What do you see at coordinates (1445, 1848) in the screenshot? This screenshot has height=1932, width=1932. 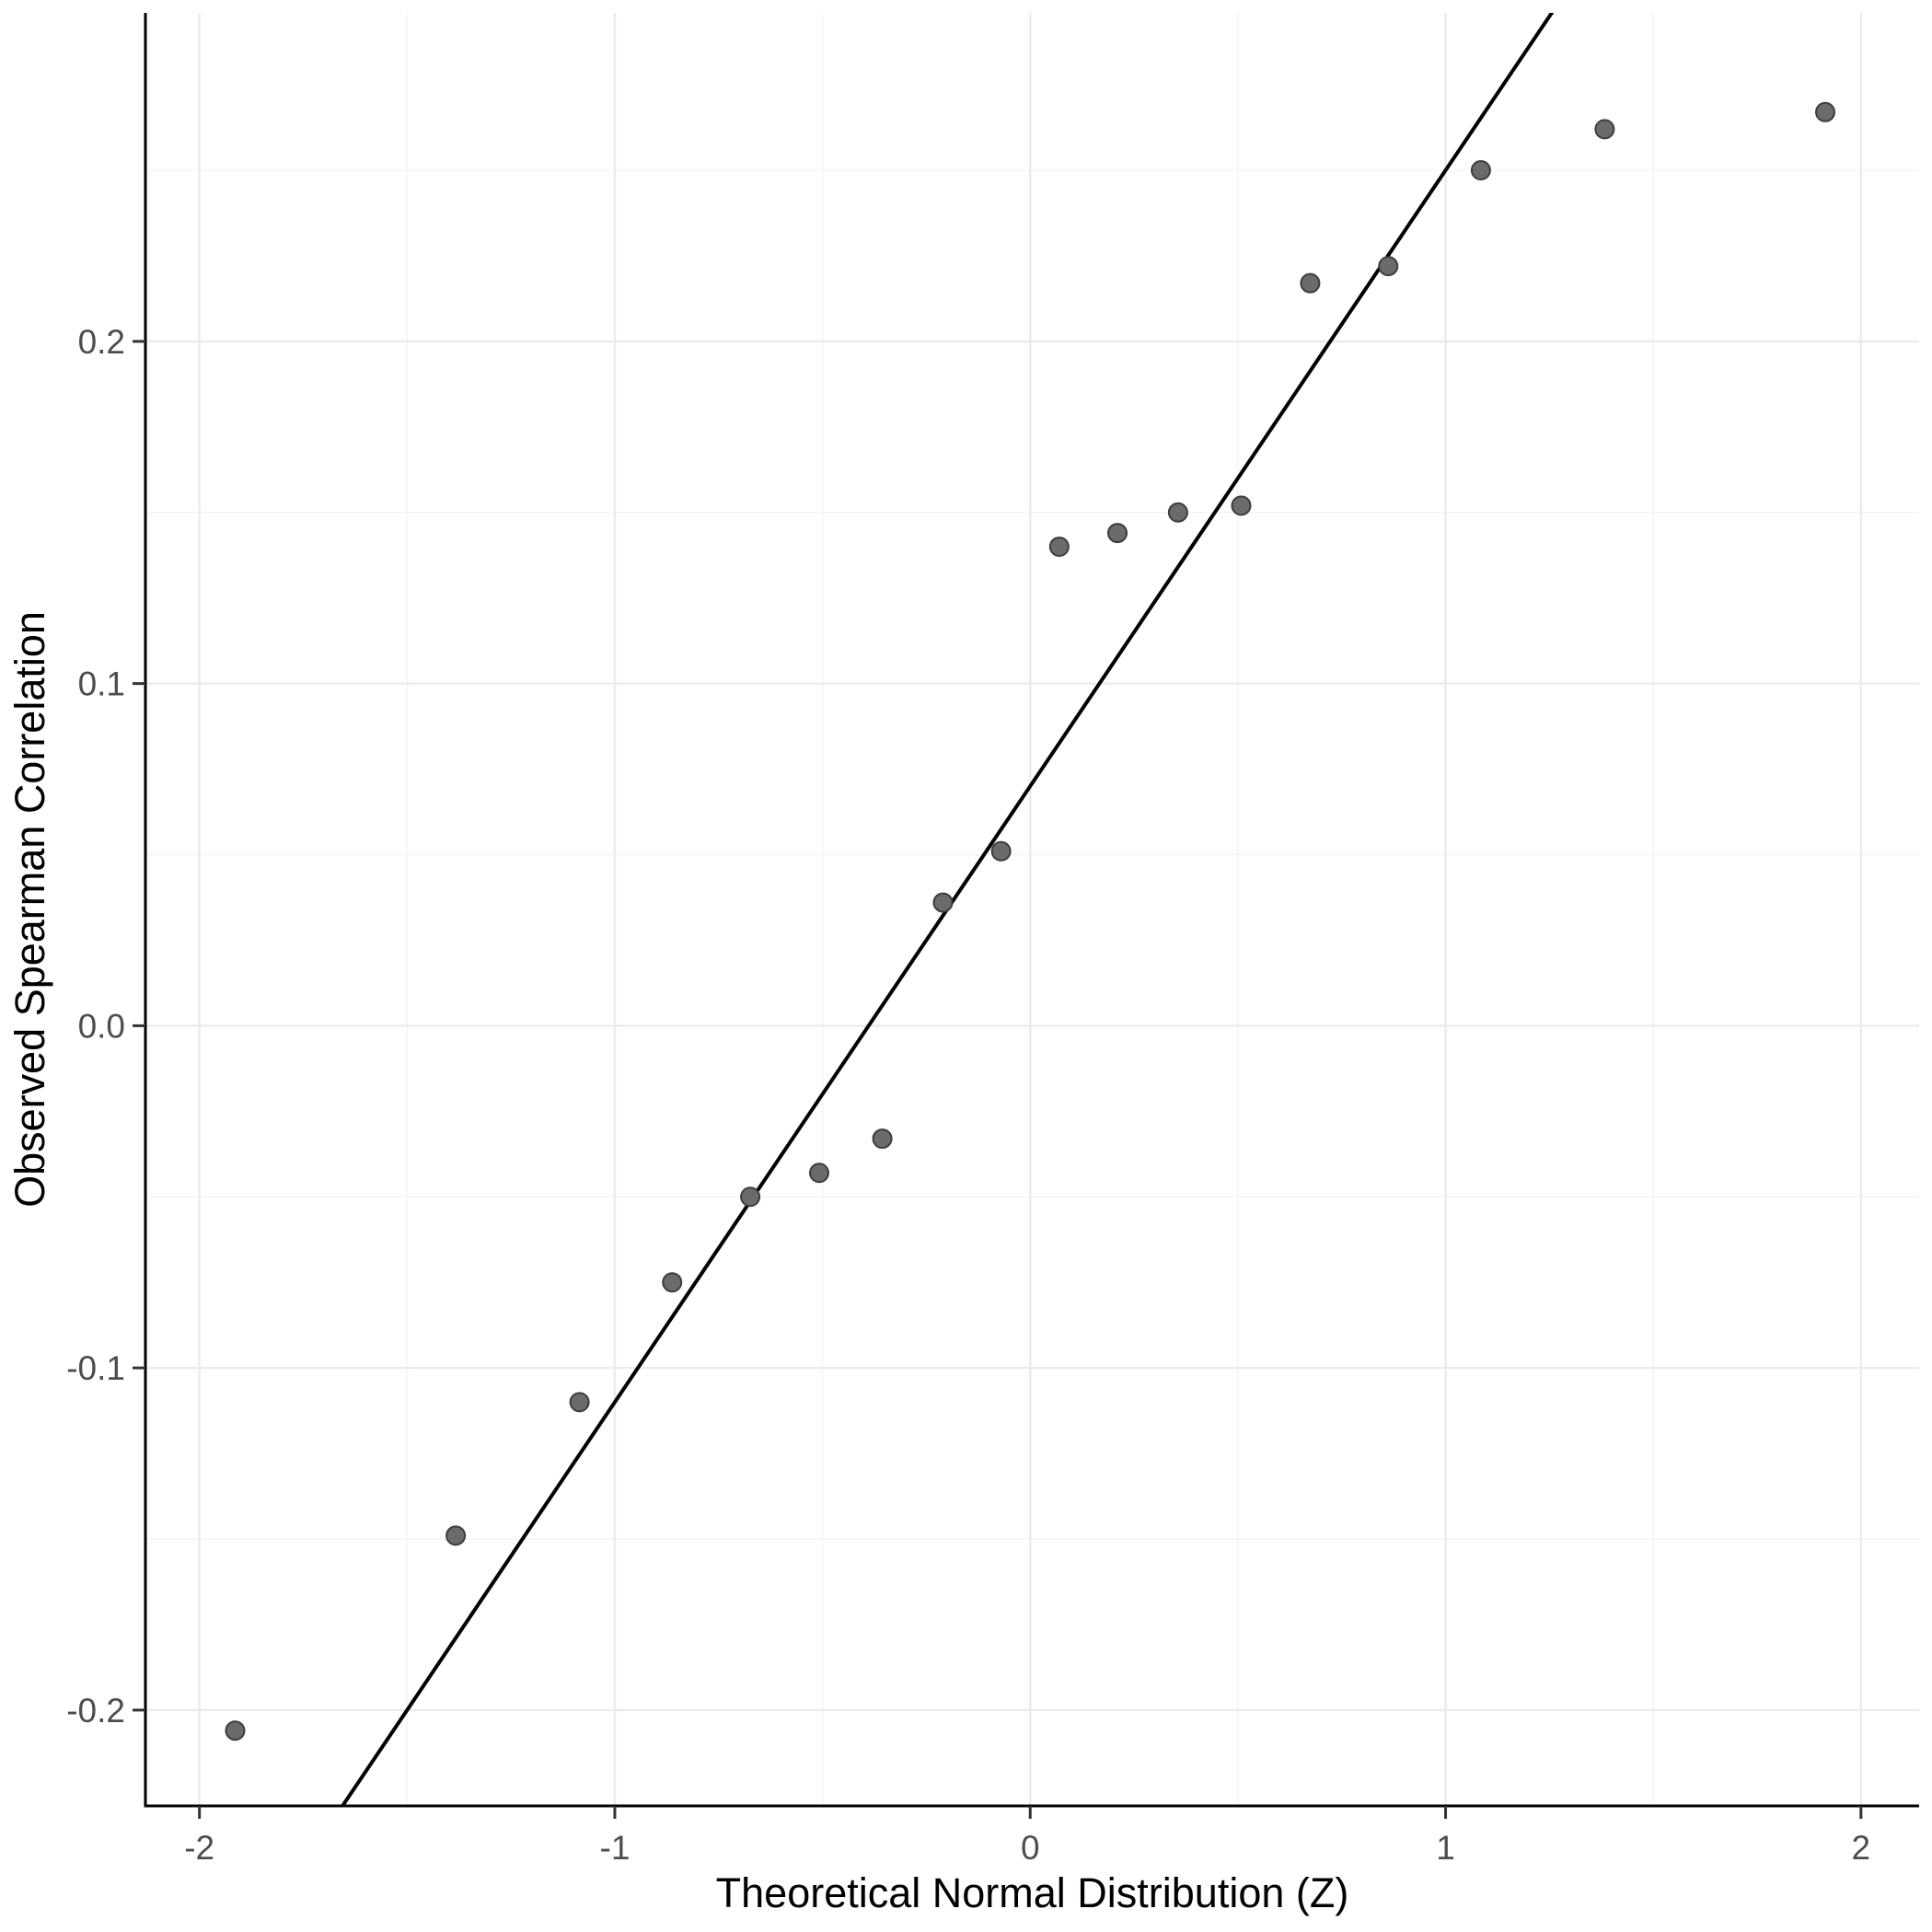 I see `x-tick-label: 1` at bounding box center [1445, 1848].